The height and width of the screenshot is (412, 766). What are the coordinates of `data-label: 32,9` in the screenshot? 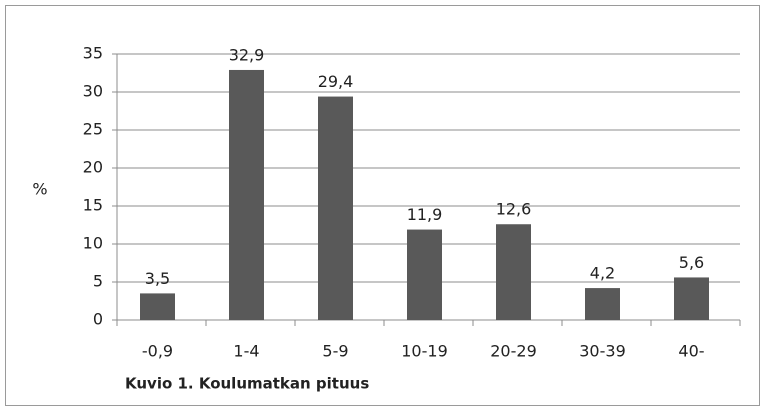 It's located at (247, 54).